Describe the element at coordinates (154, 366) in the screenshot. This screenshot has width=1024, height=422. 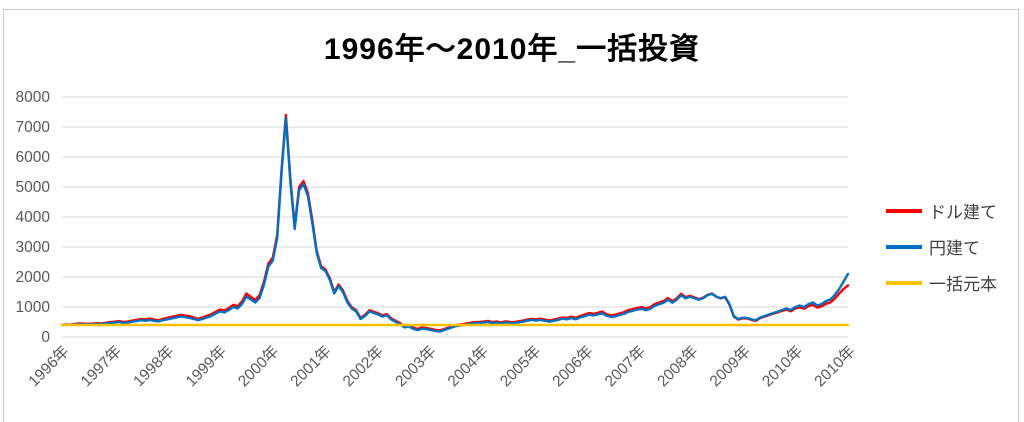
I see `x-tick-label-2: 1998年` at that location.